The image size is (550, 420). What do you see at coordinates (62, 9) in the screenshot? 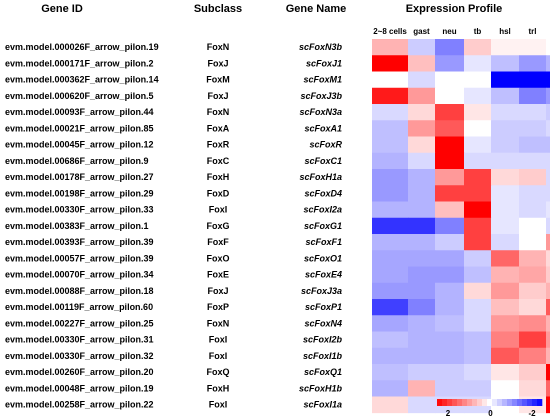
I see `gene-id-header: Gene ID` at bounding box center [62, 9].